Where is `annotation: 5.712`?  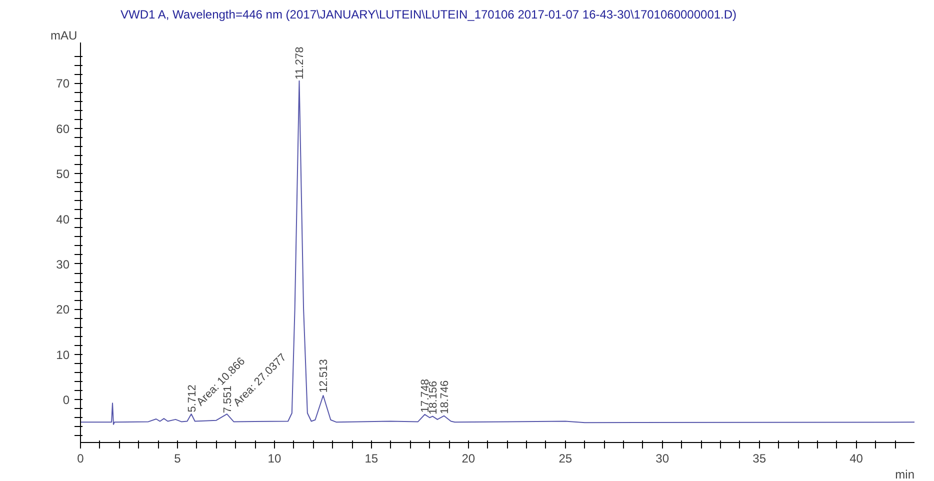 annotation: 5.712 is located at coordinates (192, 398).